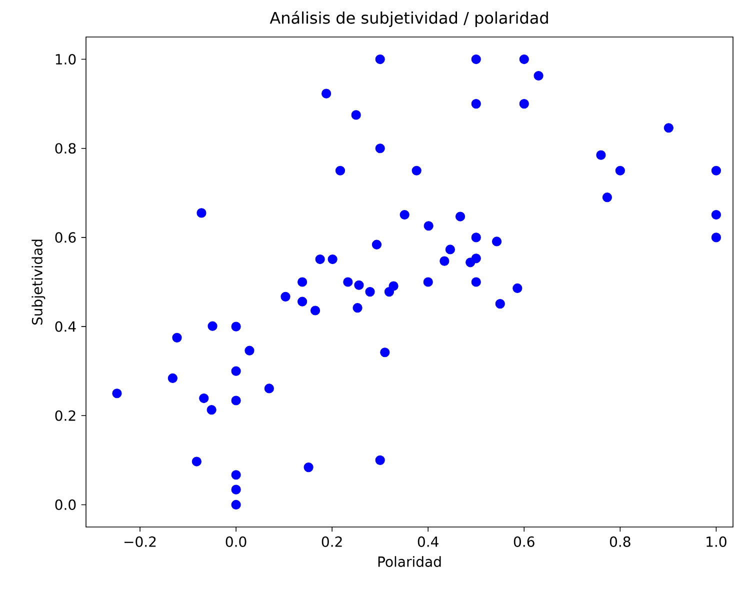  I want to click on chart-title: Análisis de subjetividad / polaridad, so click(409, 18).